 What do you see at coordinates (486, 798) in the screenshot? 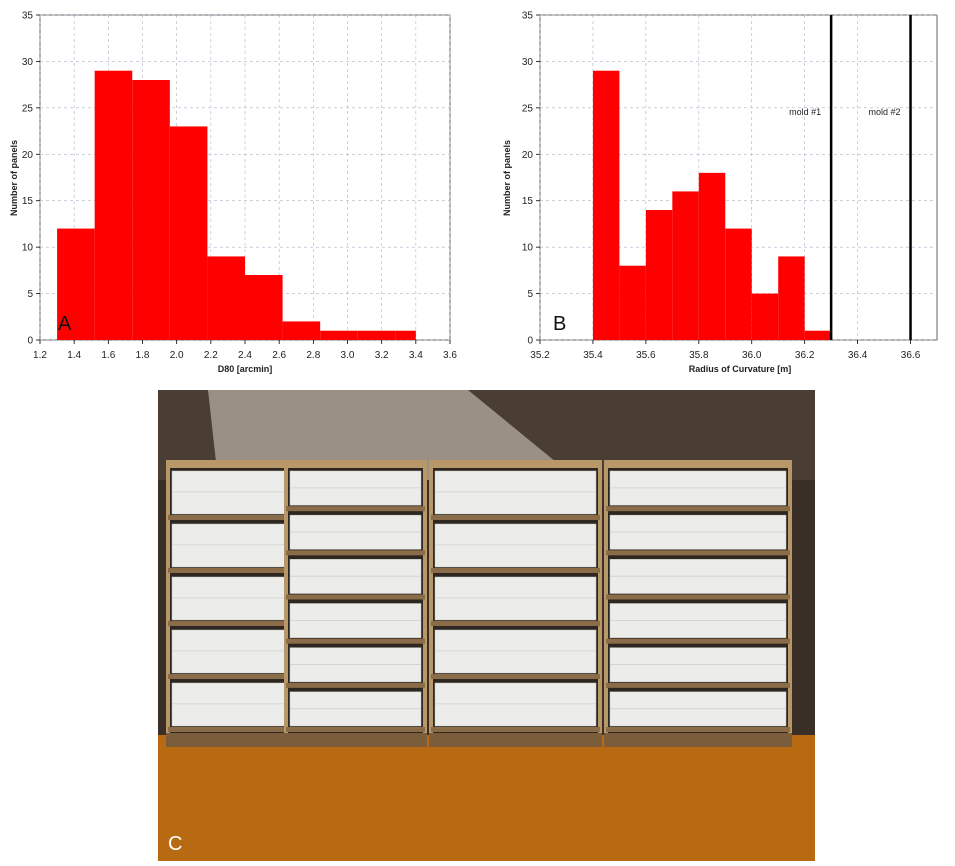
I see `floor` at bounding box center [486, 798].